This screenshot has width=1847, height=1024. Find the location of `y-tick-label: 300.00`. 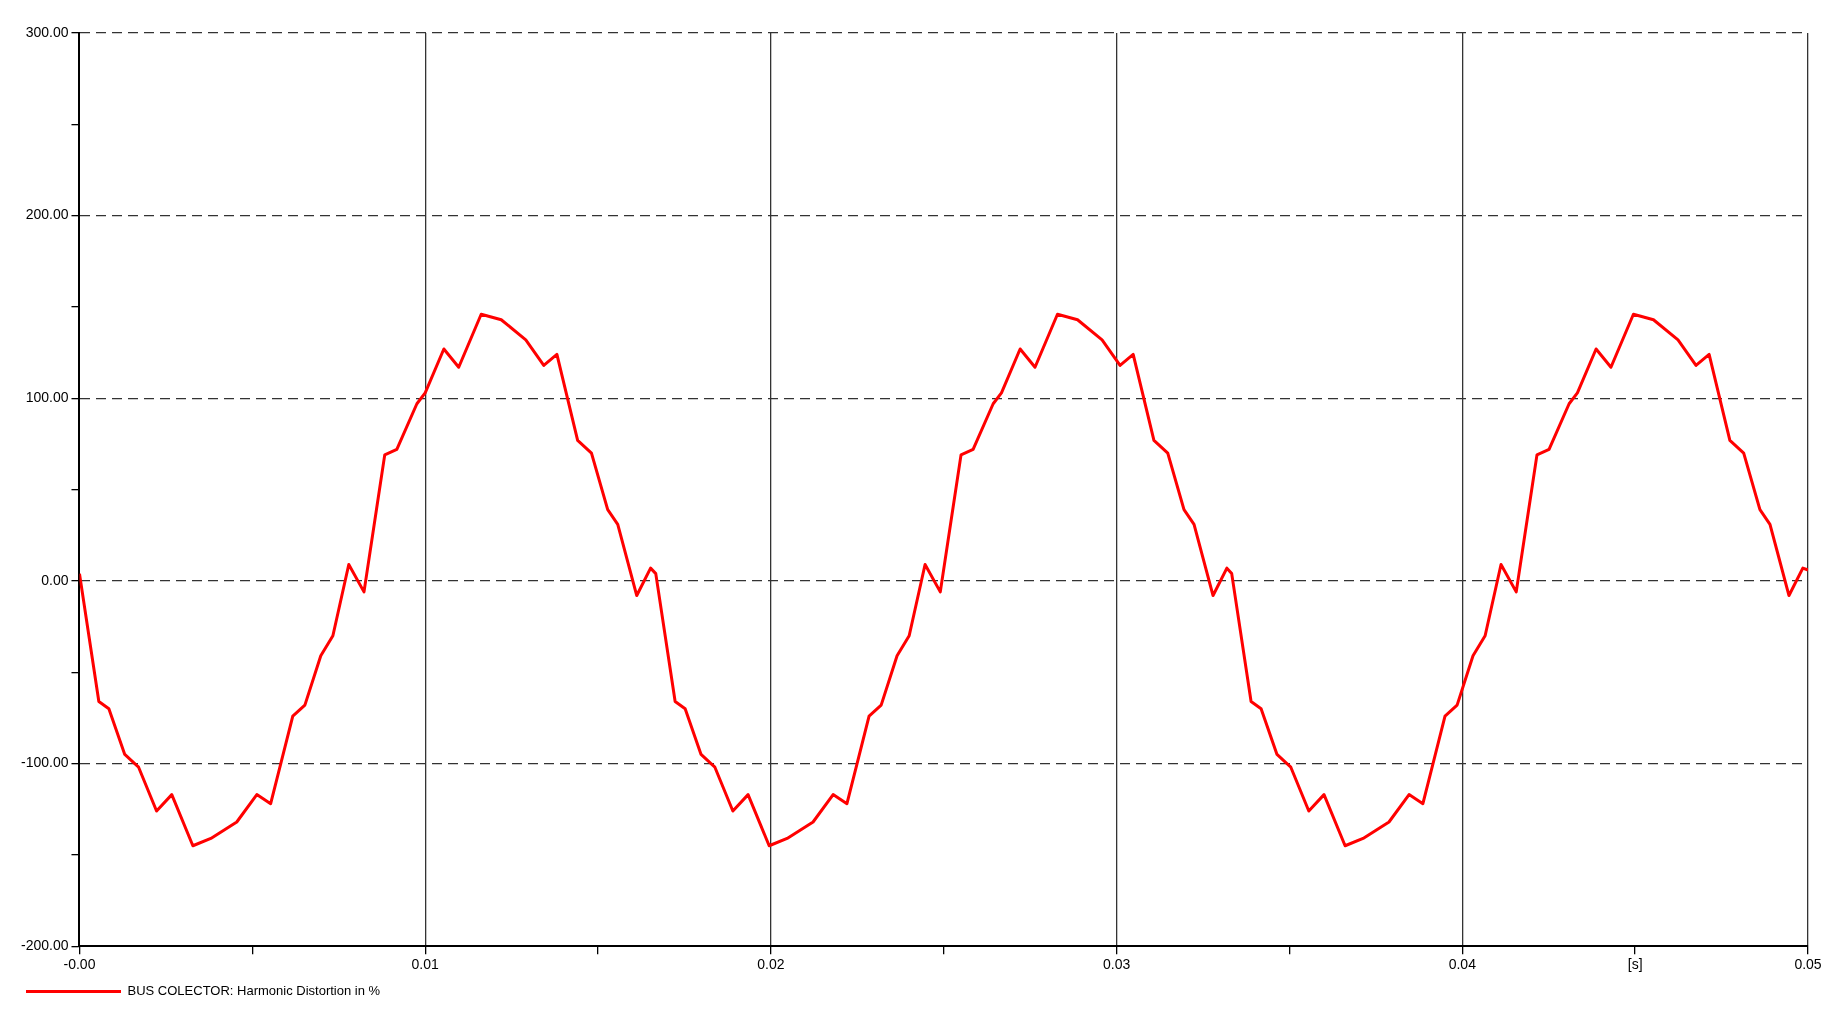

y-tick-label: 300.00 is located at coordinates (47, 31).